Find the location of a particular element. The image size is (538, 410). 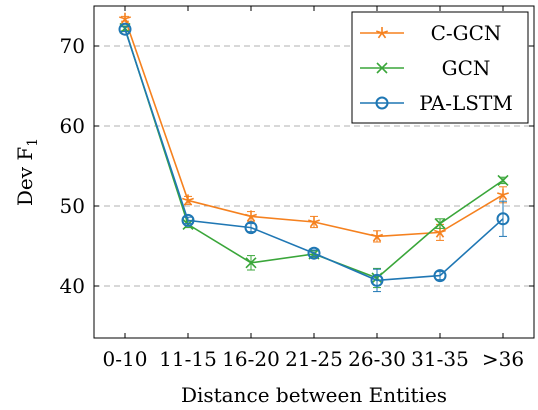

y-axis-label-main: Dev F is located at coordinates (25, 177).